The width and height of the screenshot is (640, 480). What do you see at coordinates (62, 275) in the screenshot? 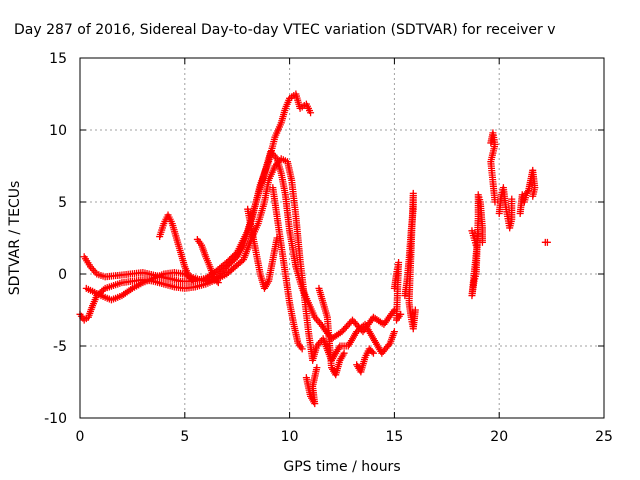
I see `y-tick-label: 0` at bounding box center [62, 275].